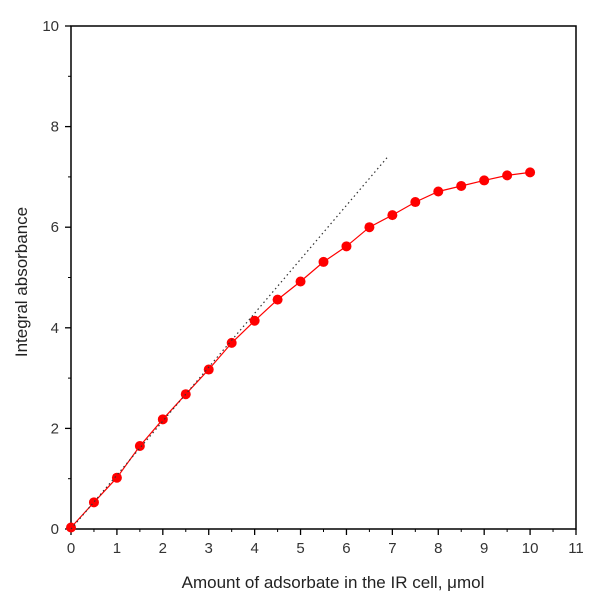  What do you see at coordinates (55, 328) in the screenshot?
I see `y-tick-label: 4` at bounding box center [55, 328].